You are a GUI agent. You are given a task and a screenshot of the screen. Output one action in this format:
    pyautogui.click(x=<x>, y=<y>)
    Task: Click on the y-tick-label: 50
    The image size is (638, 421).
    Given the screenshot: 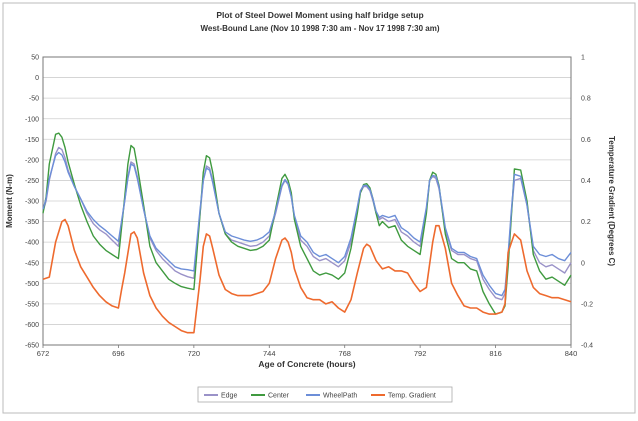 What is the action you would take?
    pyautogui.click(x=35, y=58)
    